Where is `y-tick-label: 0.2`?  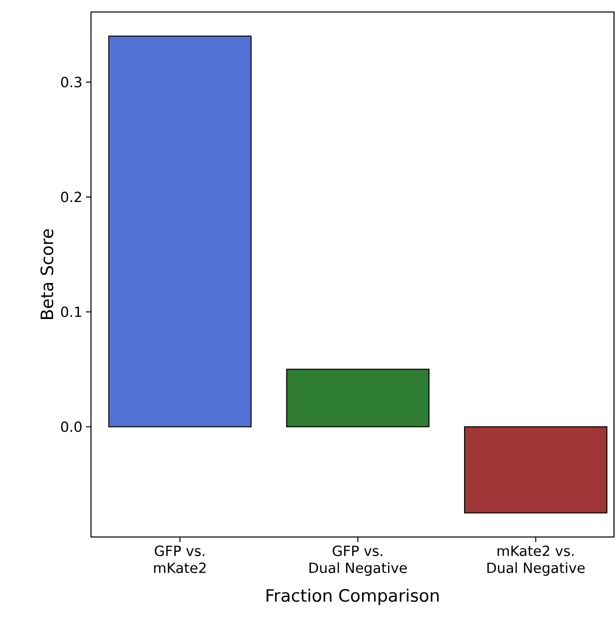
y-tick-label: 0.2 is located at coordinates (71, 197).